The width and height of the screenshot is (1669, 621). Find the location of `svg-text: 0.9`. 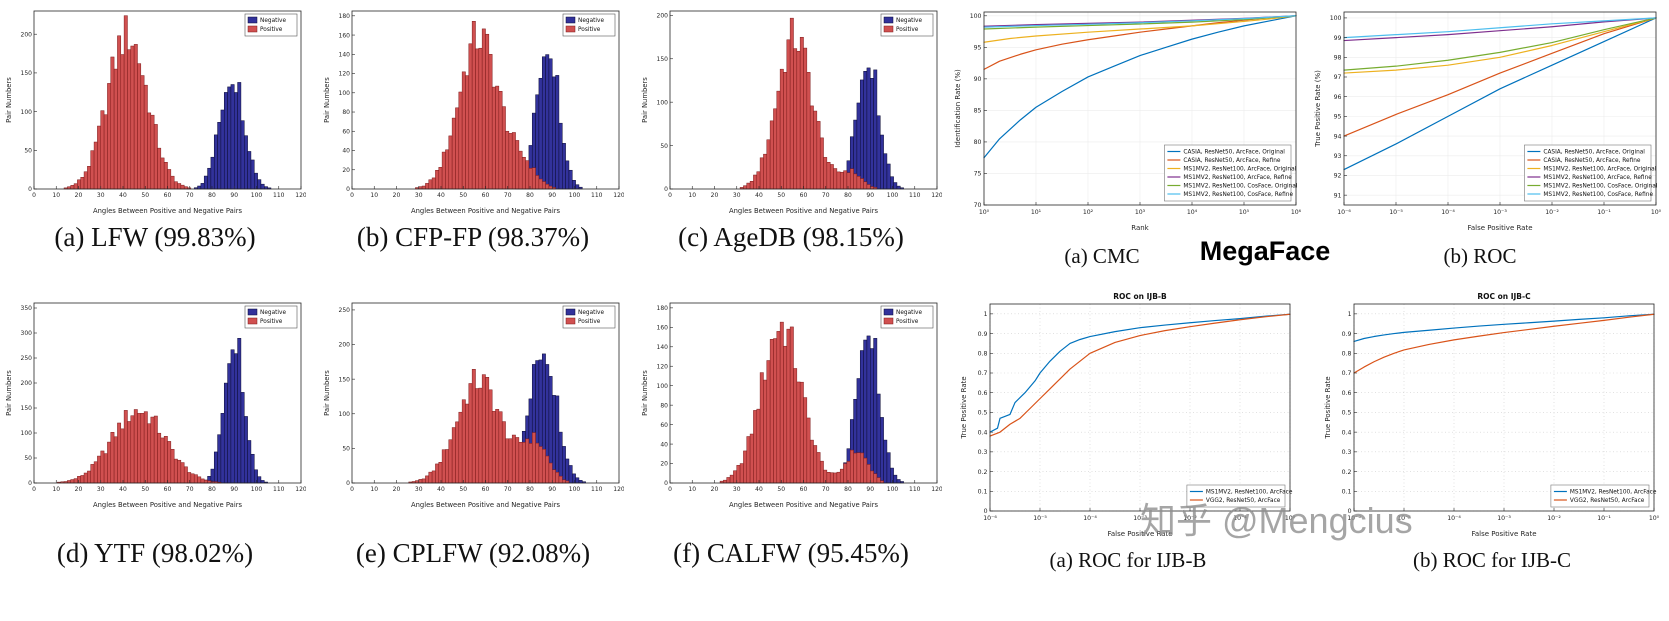

svg-text: 0.9 is located at coordinates (1347, 334).